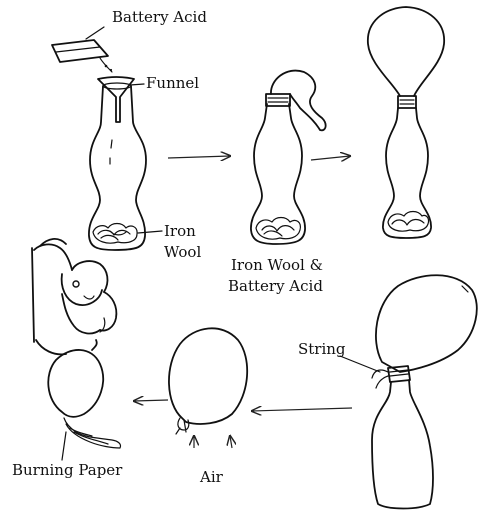 The width and height of the screenshot is (492, 517). What do you see at coordinates (74, 297) in the screenshot?
I see `person-figure` at bounding box center [74, 297].